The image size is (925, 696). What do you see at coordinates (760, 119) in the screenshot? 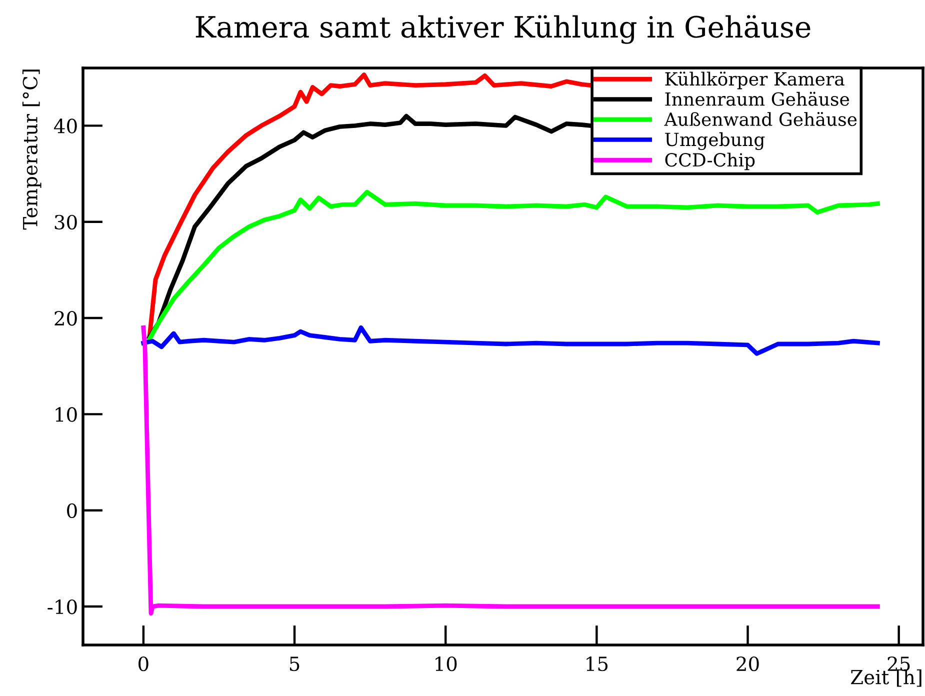
I see `legend-label: Außenwand Gehäuse` at bounding box center [760, 119].